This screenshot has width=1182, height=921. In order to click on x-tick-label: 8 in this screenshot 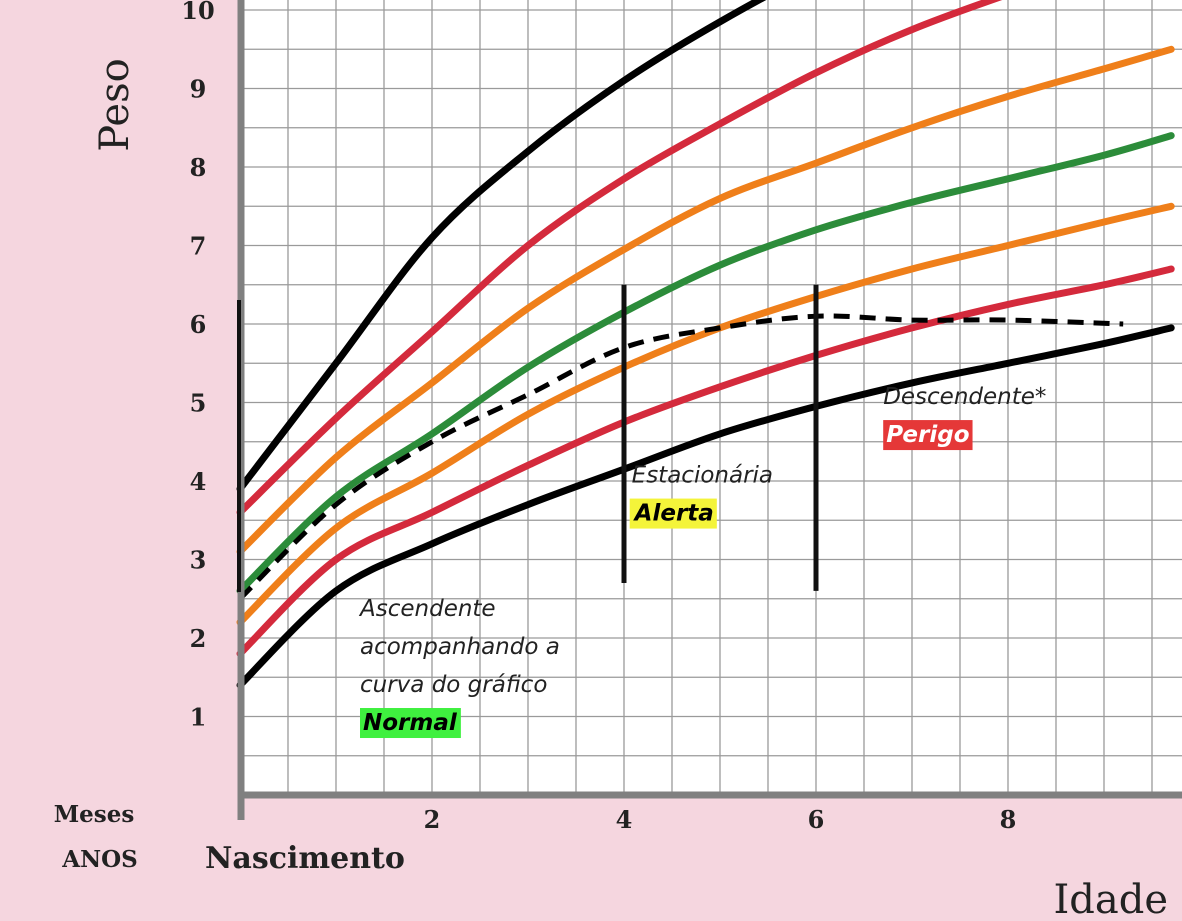, I will do `click(1008, 819)`.